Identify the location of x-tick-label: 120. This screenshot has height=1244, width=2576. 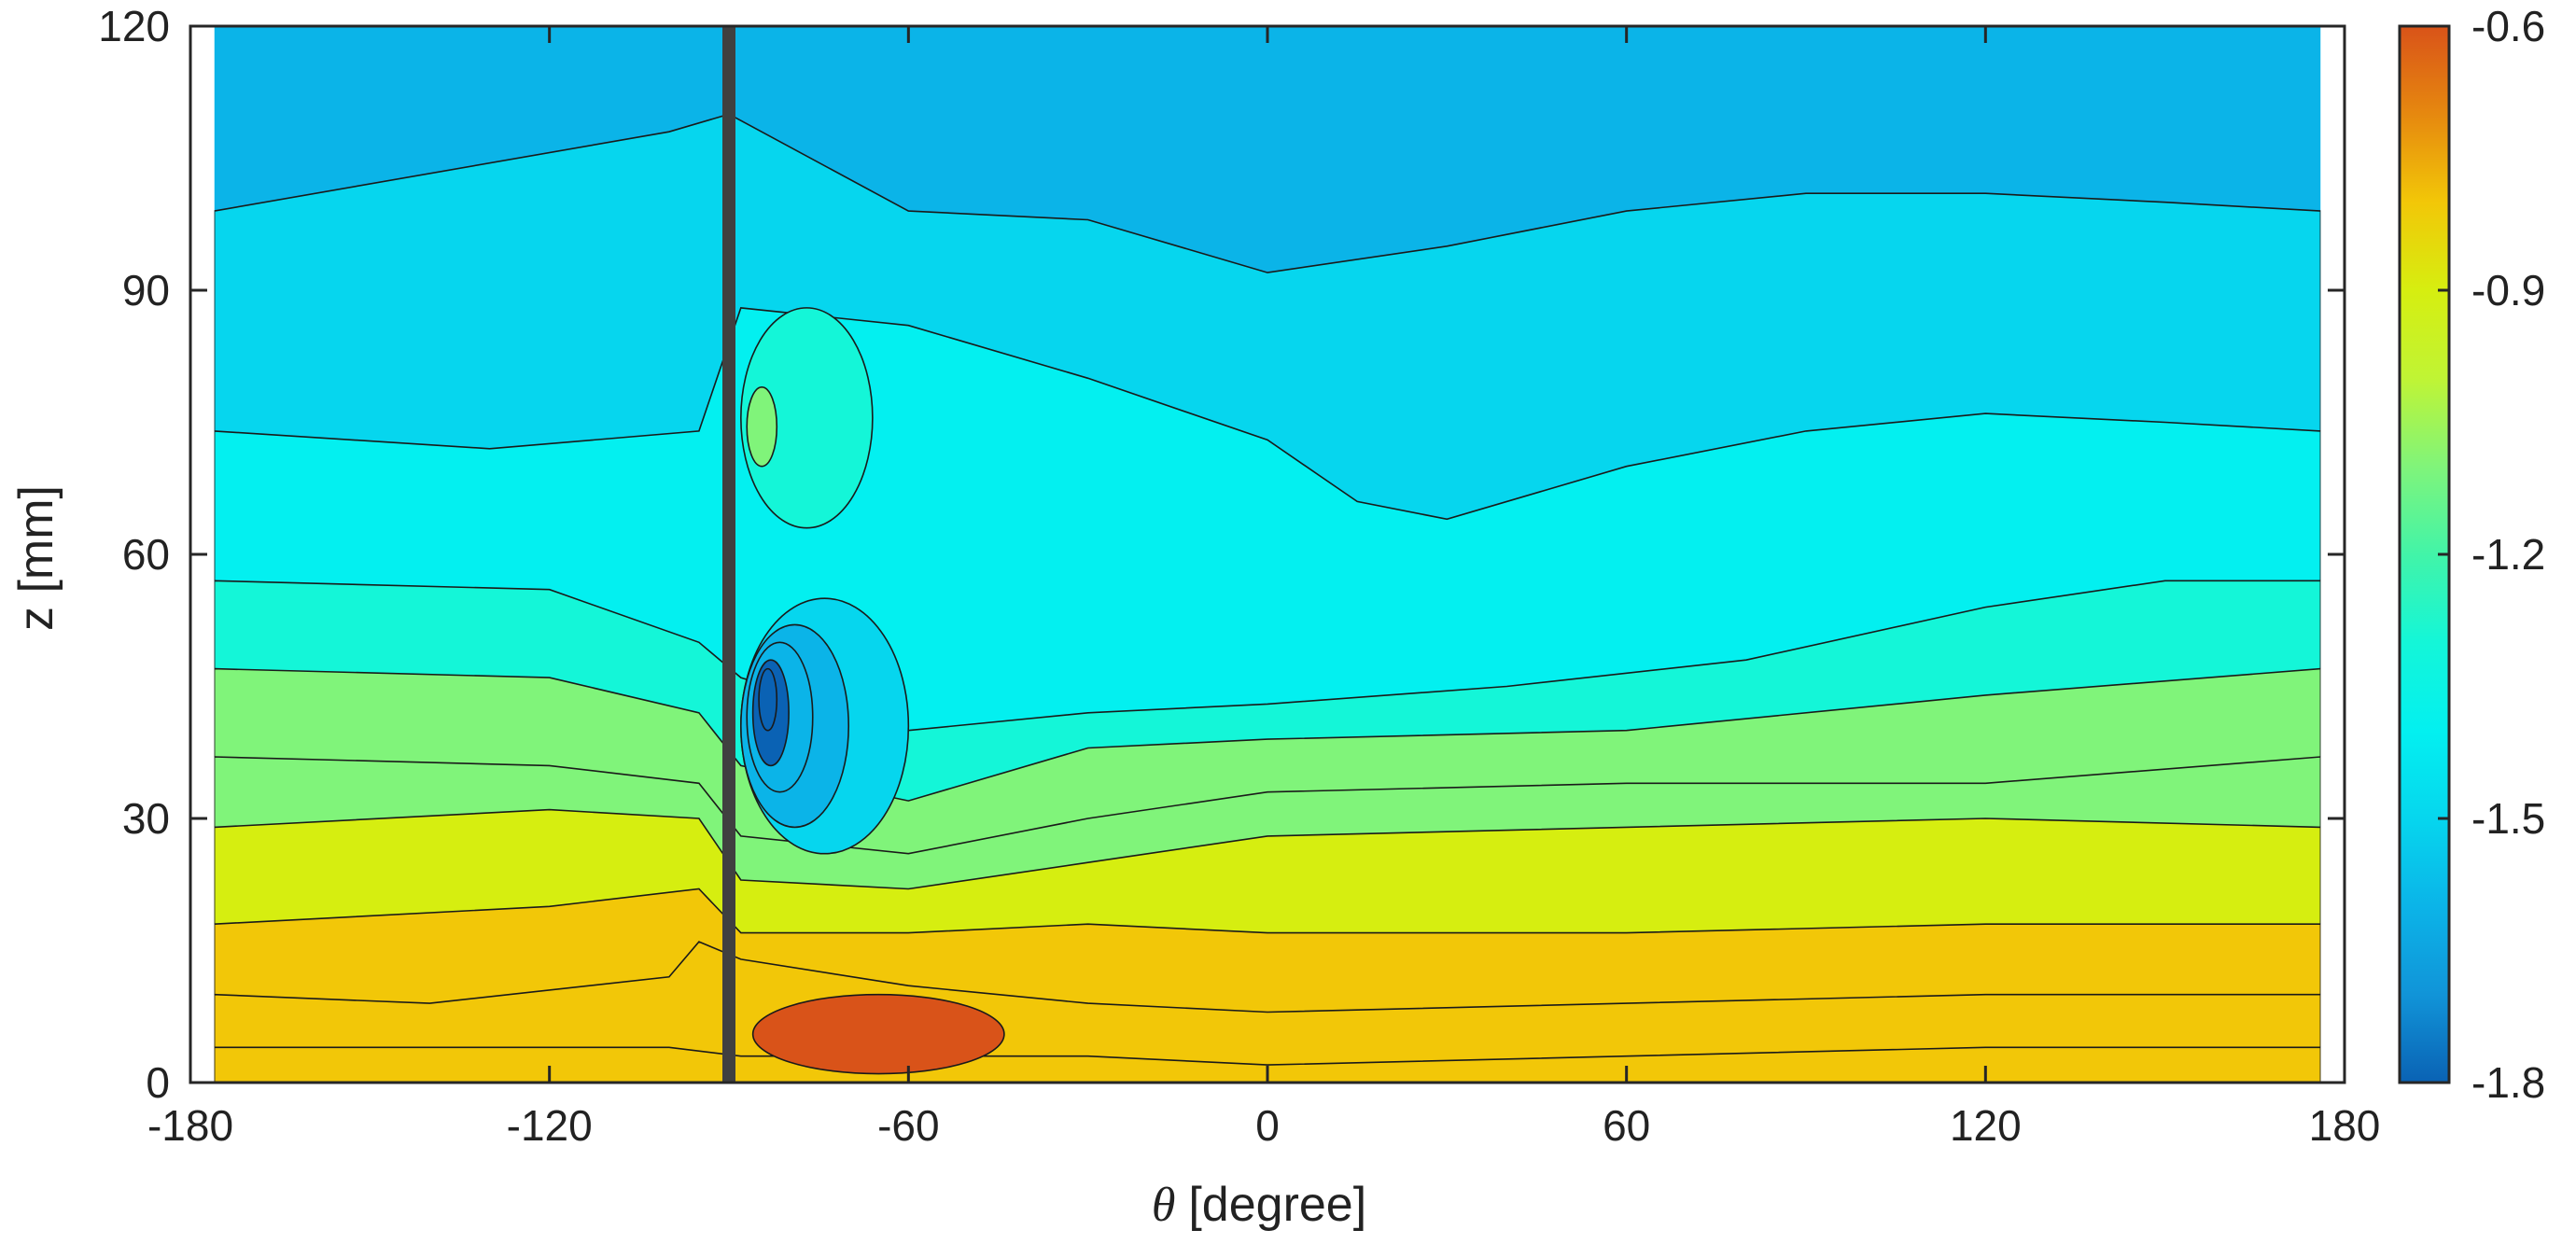
(1986, 1125).